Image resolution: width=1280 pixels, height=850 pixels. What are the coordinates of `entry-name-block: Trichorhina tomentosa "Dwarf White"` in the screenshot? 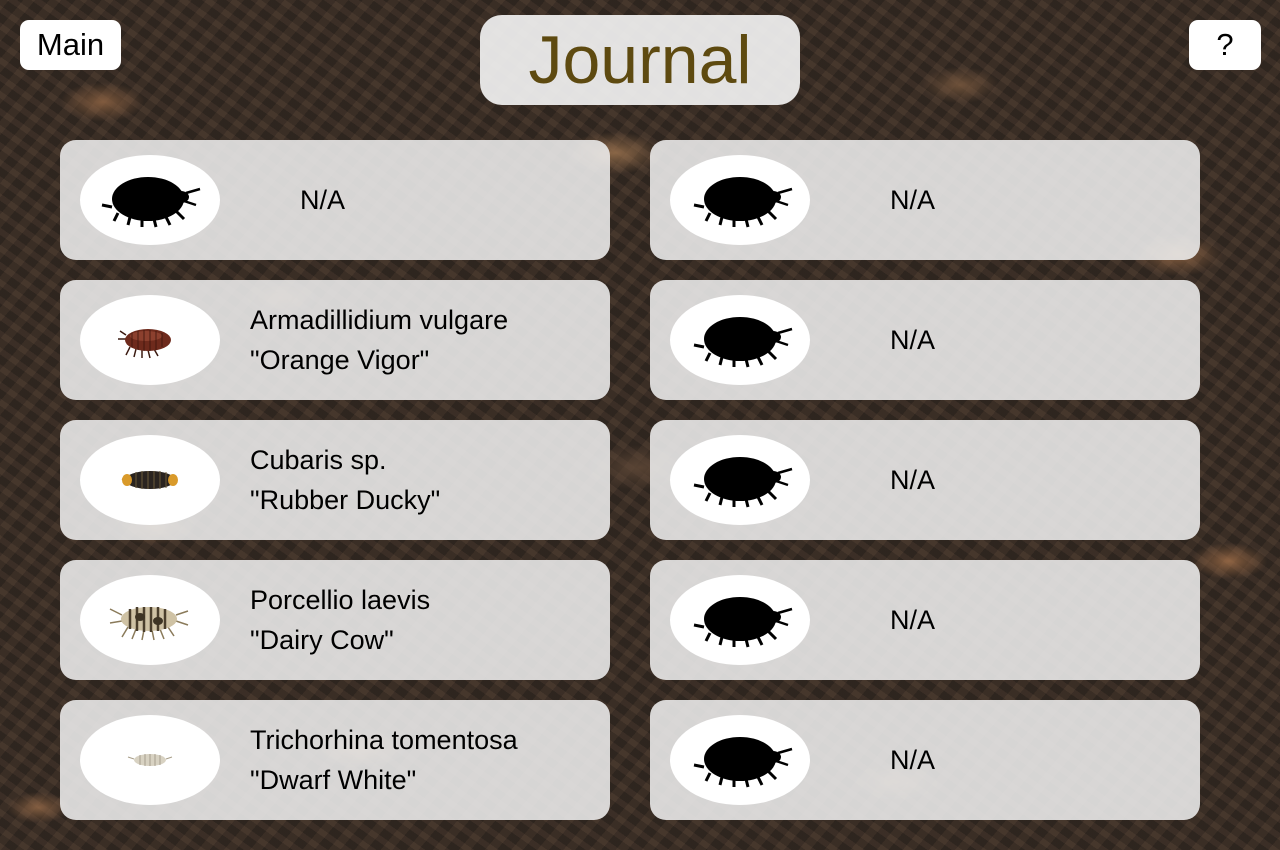 It's located at (384, 760).